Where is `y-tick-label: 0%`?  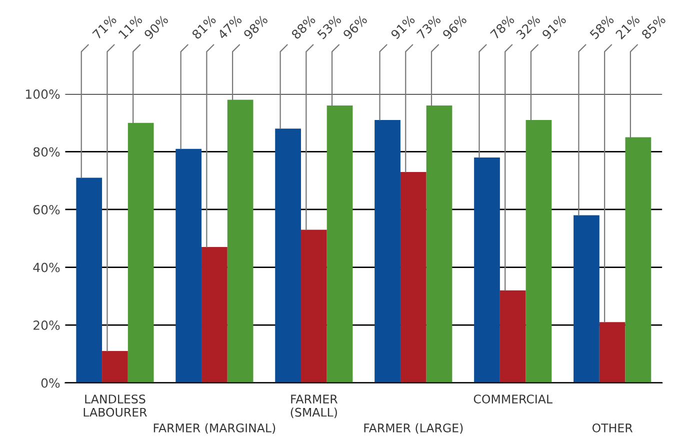
y-tick-label: 0% is located at coordinates (50, 383).